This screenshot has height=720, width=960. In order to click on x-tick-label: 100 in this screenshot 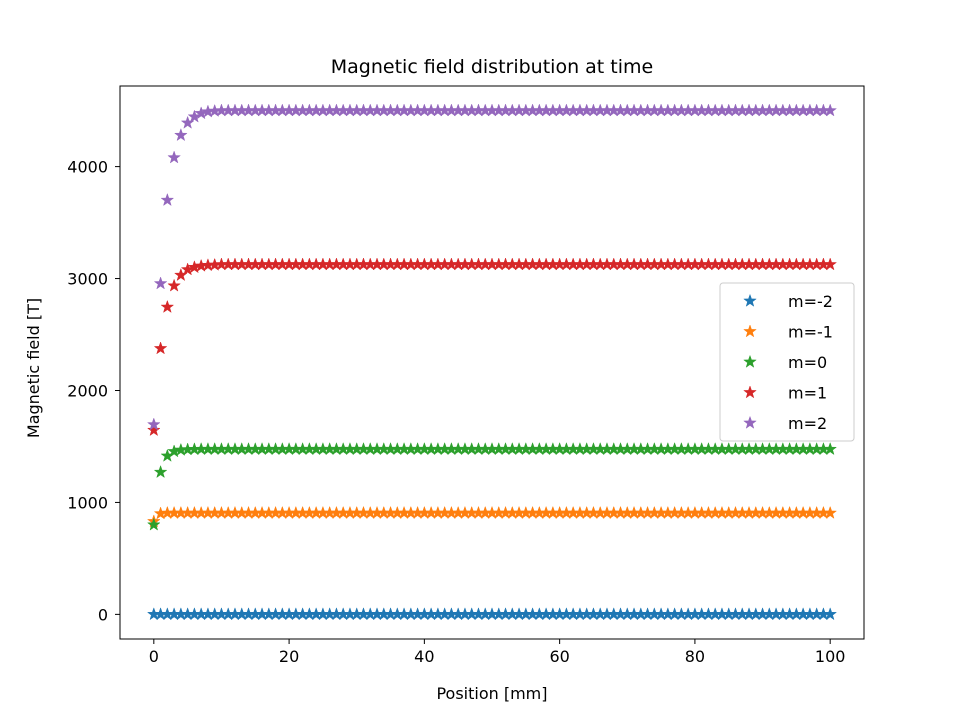, I will do `click(830, 656)`.